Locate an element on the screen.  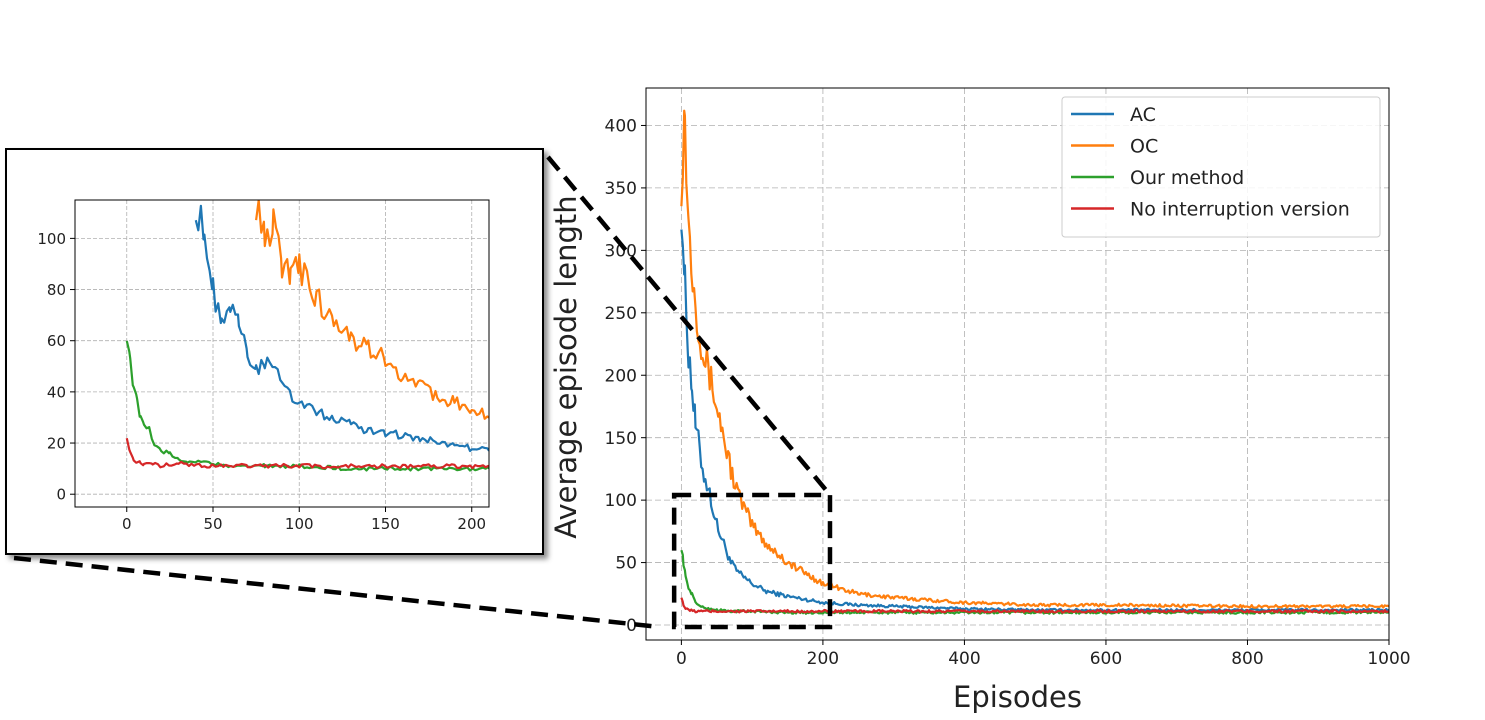
legend-box is located at coordinates (1221, 167).